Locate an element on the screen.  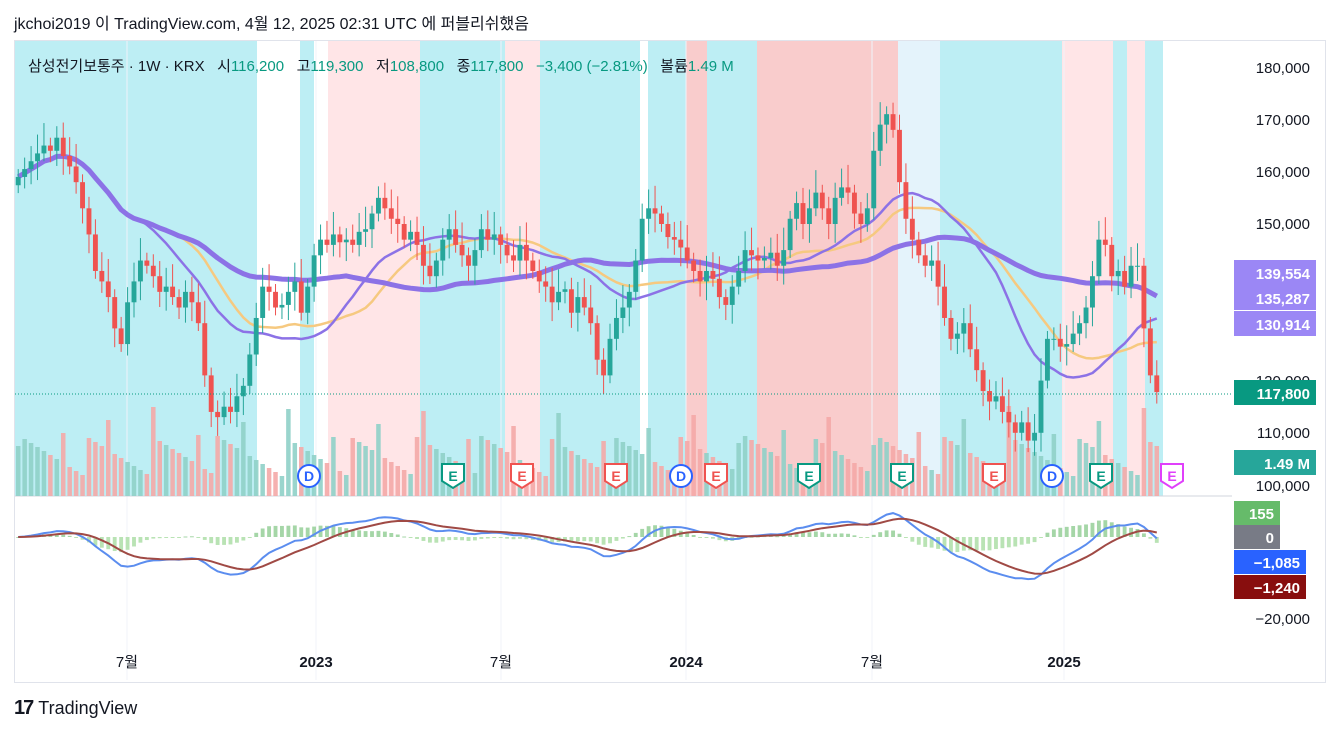
indicator-label-text: 155 is located at coordinates (1261, 514).